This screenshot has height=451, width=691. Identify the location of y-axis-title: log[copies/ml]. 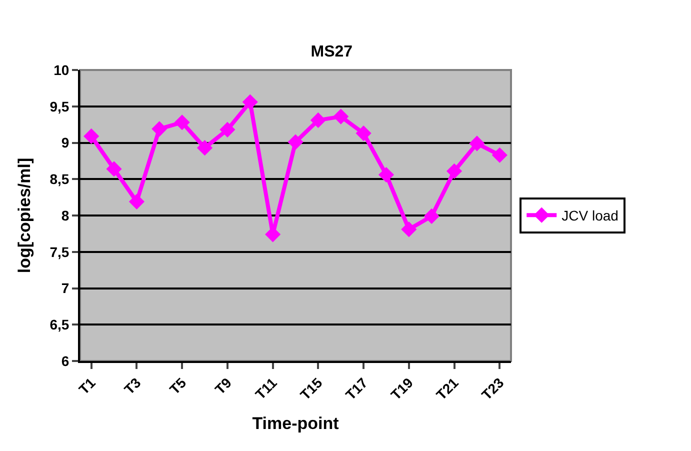
(24, 216).